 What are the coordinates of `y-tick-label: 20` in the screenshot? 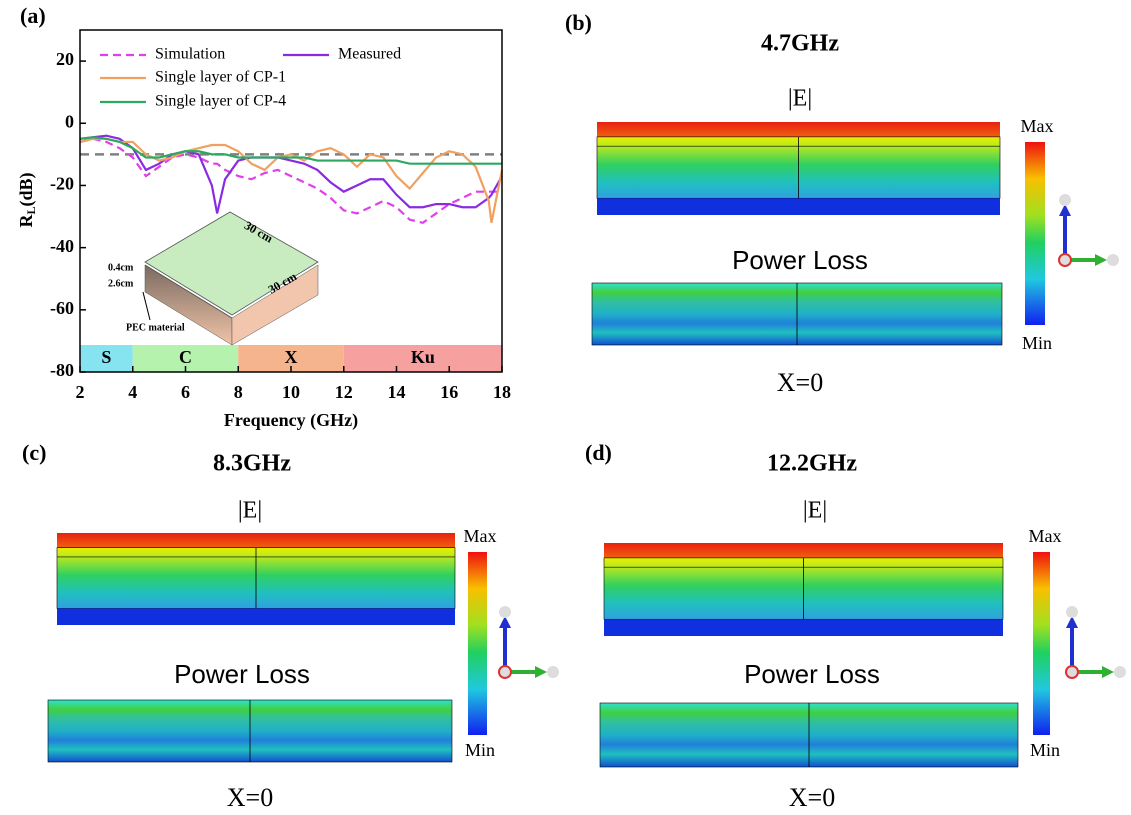 It's located at (65, 59).